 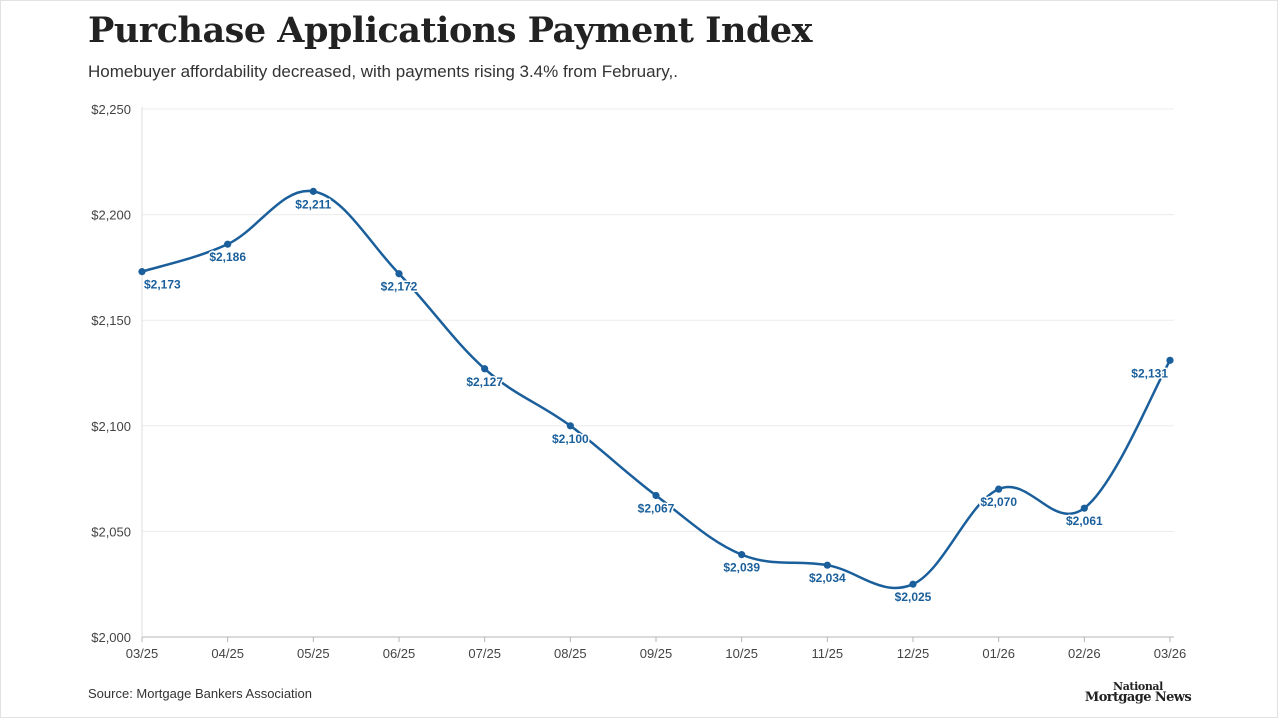 What do you see at coordinates (399, 653) in the screenshot?
I see `x-tick-label: 06/25` at bounding box center [399, 653].